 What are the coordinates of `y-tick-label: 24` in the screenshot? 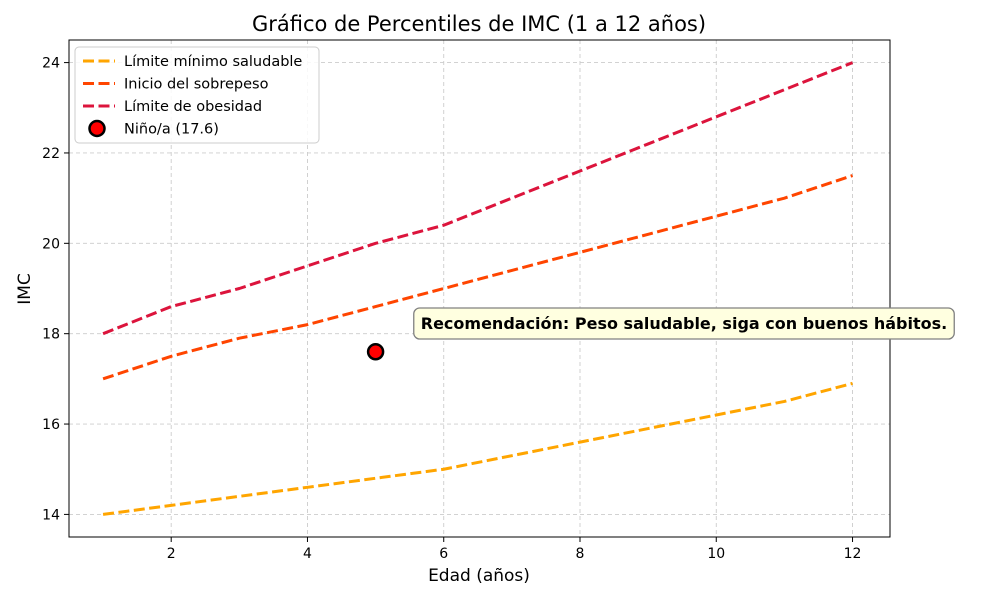 It's located at (51, 64).